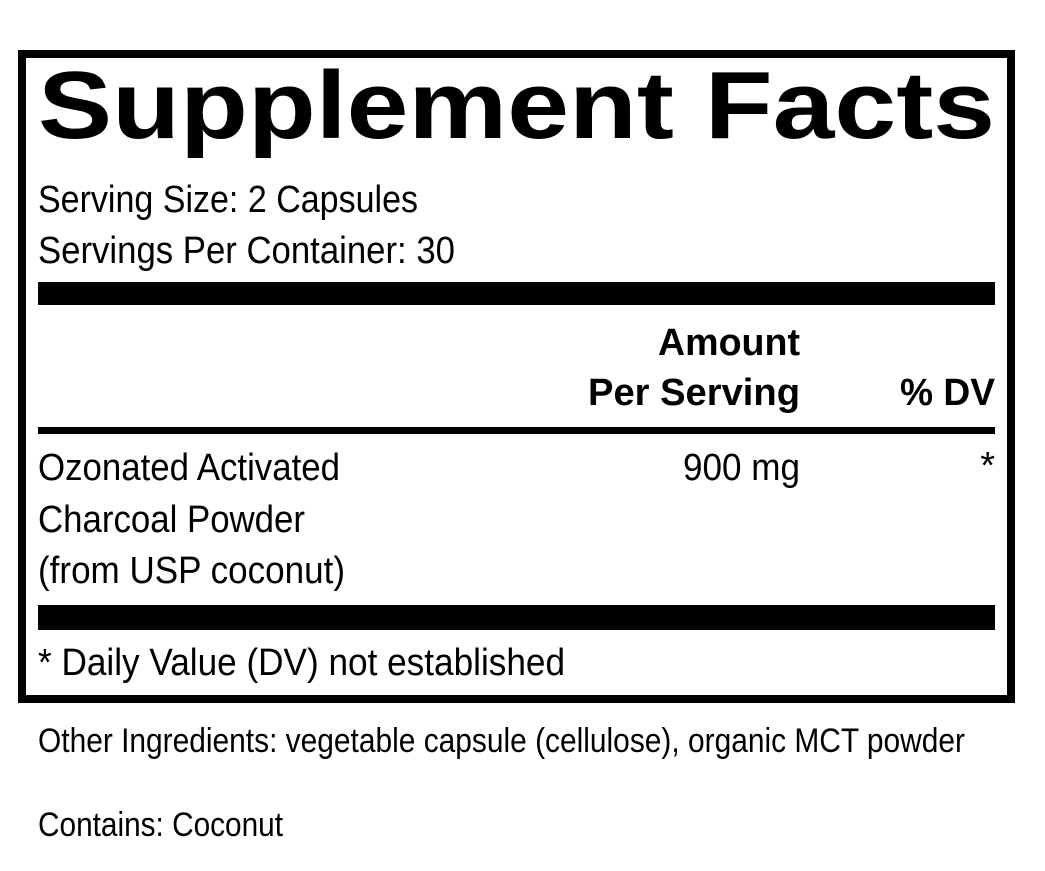  Describe the element at coordinates (246, 251) in the screenshot. I see `servings-per-container: Servings Per Container: 30` at that location.